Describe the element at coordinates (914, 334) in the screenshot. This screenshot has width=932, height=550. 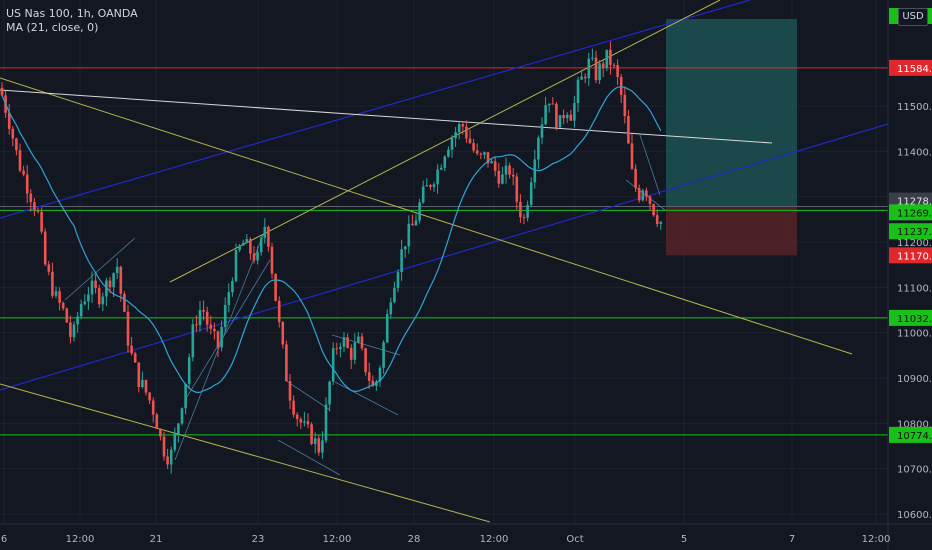
I see `price-tick-label: 11000.0` at that location.